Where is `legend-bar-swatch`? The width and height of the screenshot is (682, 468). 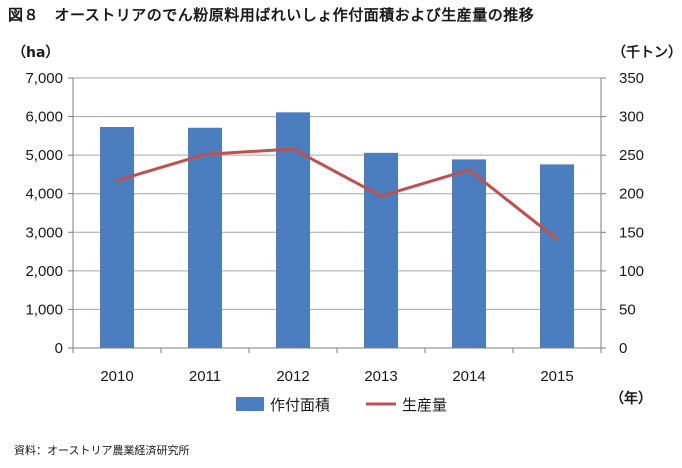
legend-bar-swatch is located at coordinates (250, 404).